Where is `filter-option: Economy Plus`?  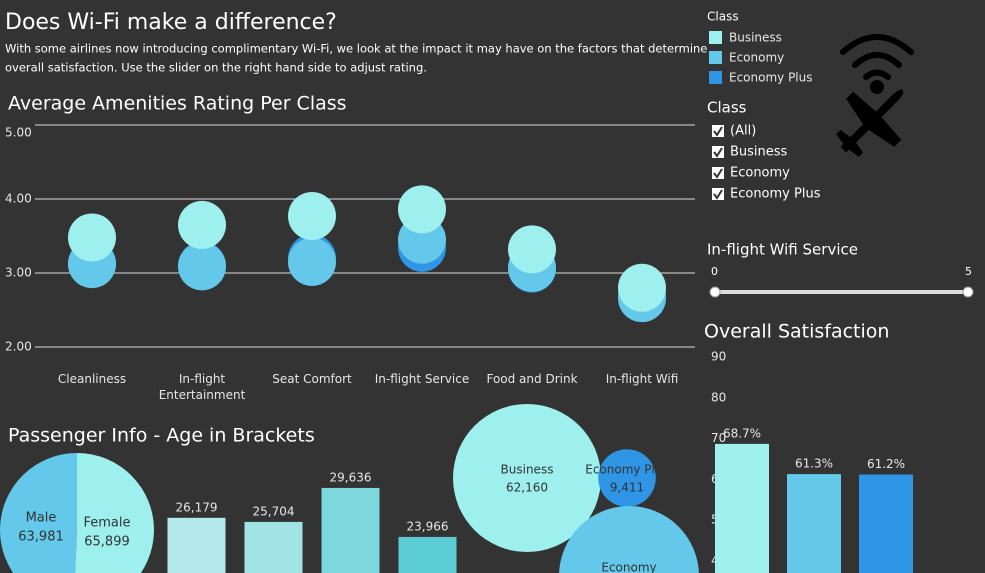 filter-option: Economy Plus is located at coordinates (775, 194).